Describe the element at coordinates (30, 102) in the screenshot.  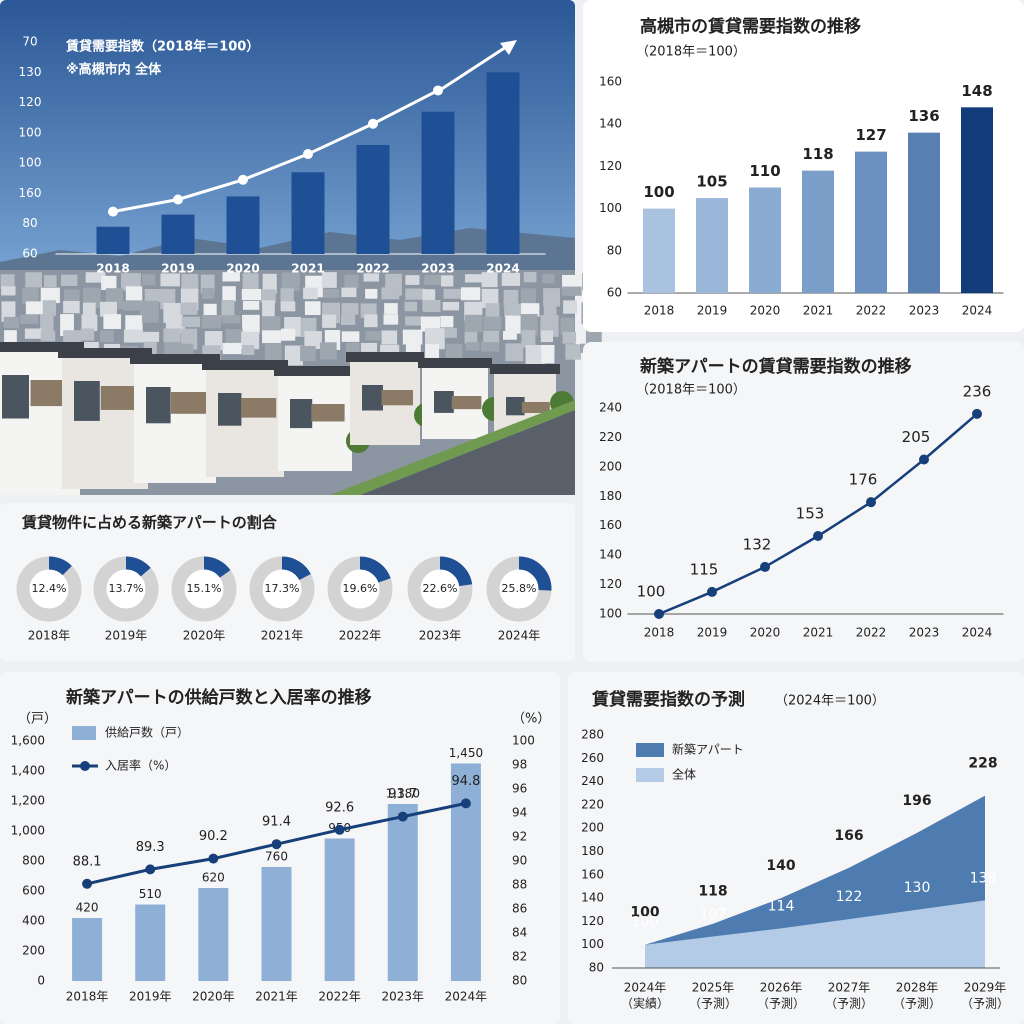
I see `y-tick-label: 120` at that location.